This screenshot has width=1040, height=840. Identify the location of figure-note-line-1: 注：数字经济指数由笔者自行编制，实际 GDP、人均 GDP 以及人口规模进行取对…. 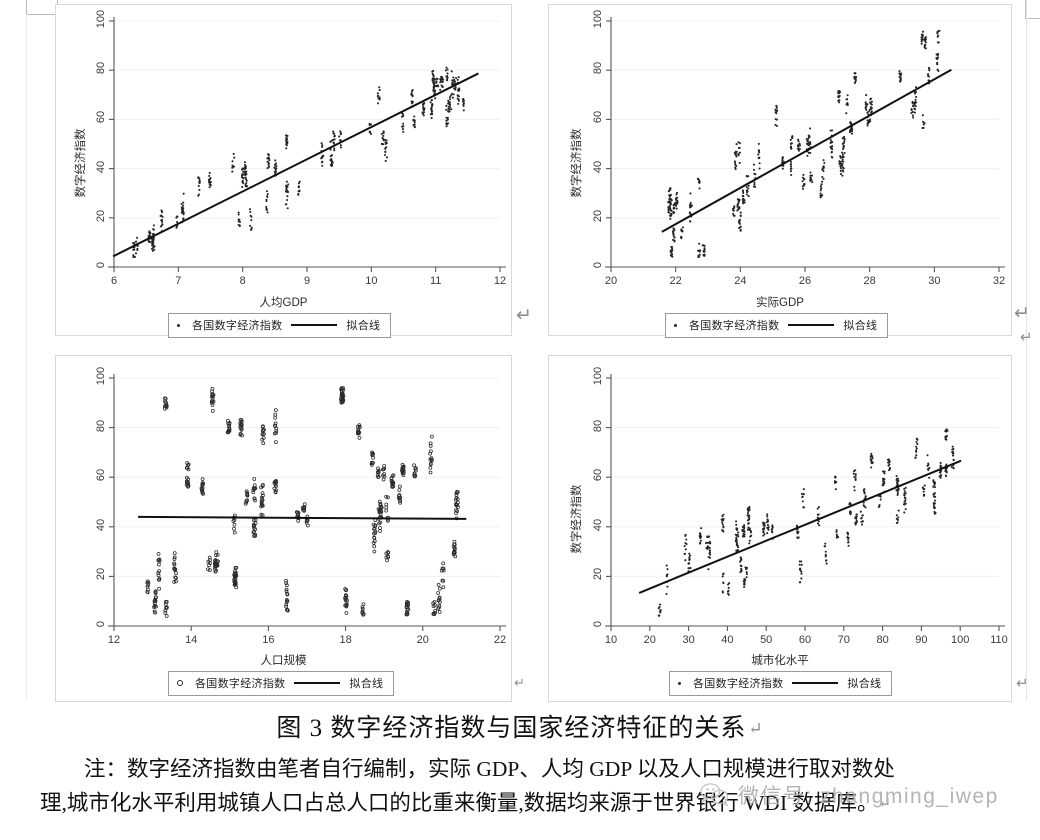
(489, 769).